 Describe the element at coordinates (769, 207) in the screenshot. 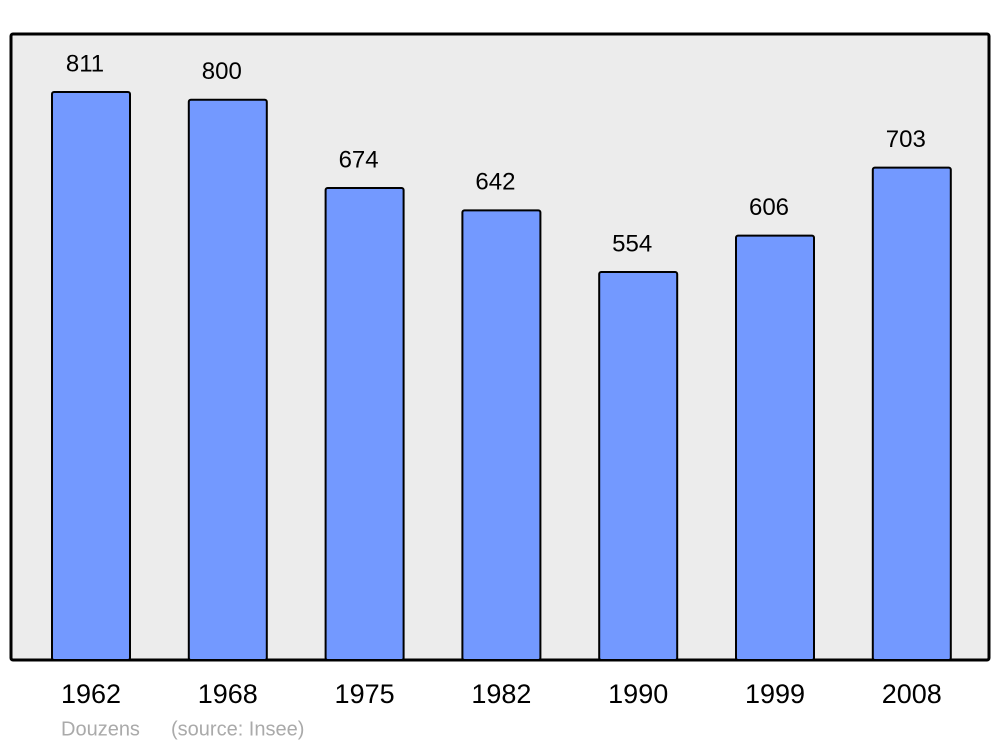

I see `value-label: 606` at that location.